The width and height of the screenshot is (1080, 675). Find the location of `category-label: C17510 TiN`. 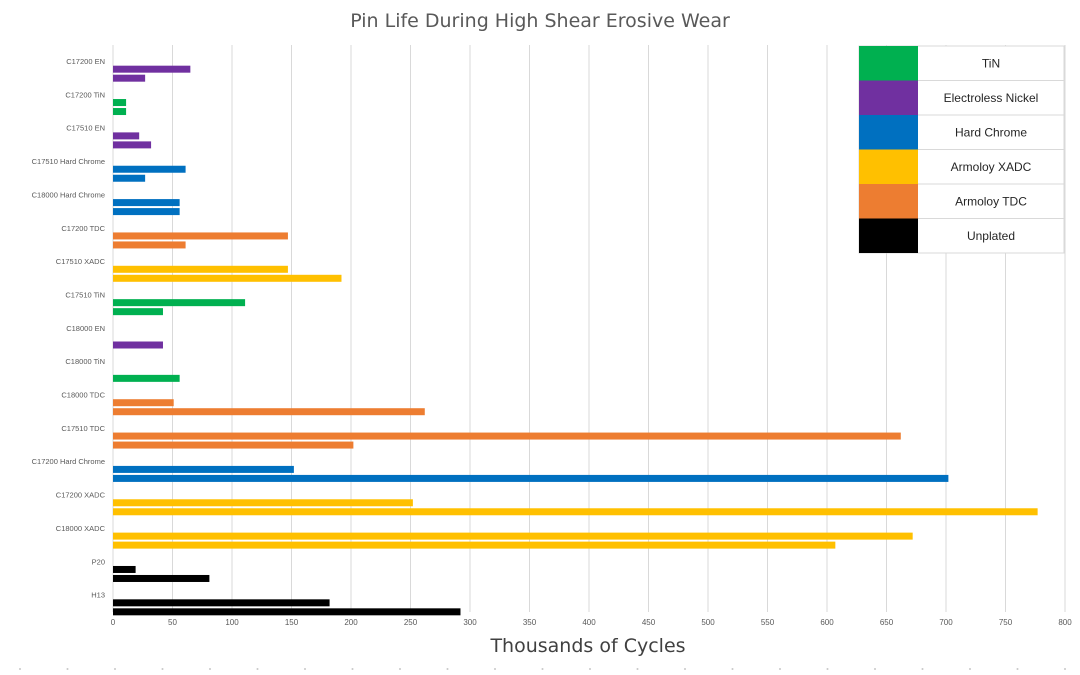

category-label: C17510 TiN is located at coordinates (85, 294).